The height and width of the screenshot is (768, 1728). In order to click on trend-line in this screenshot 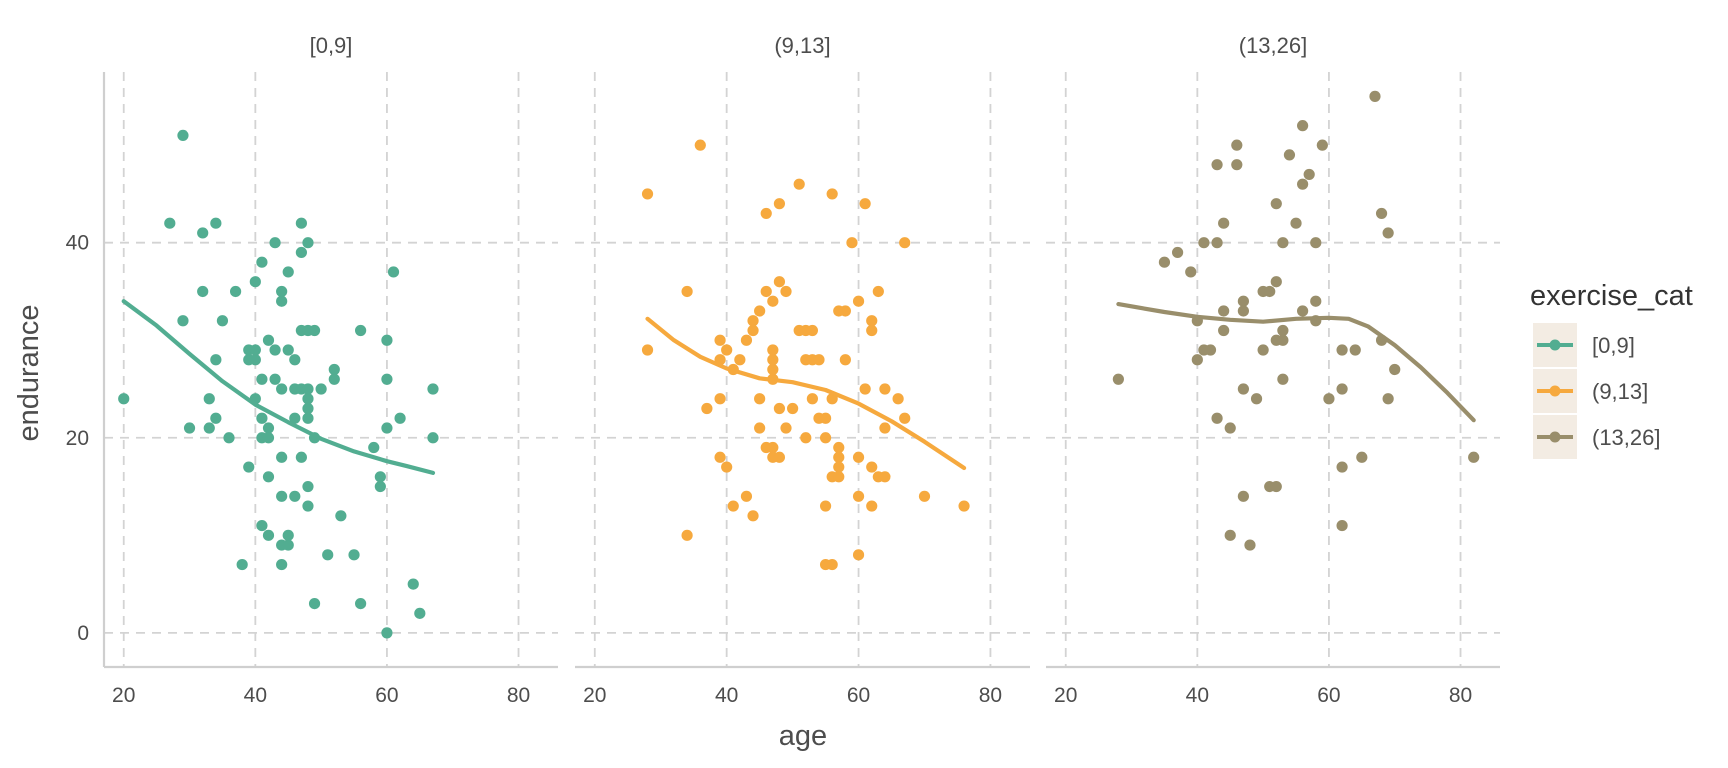, I will do `click(806, 393)`.